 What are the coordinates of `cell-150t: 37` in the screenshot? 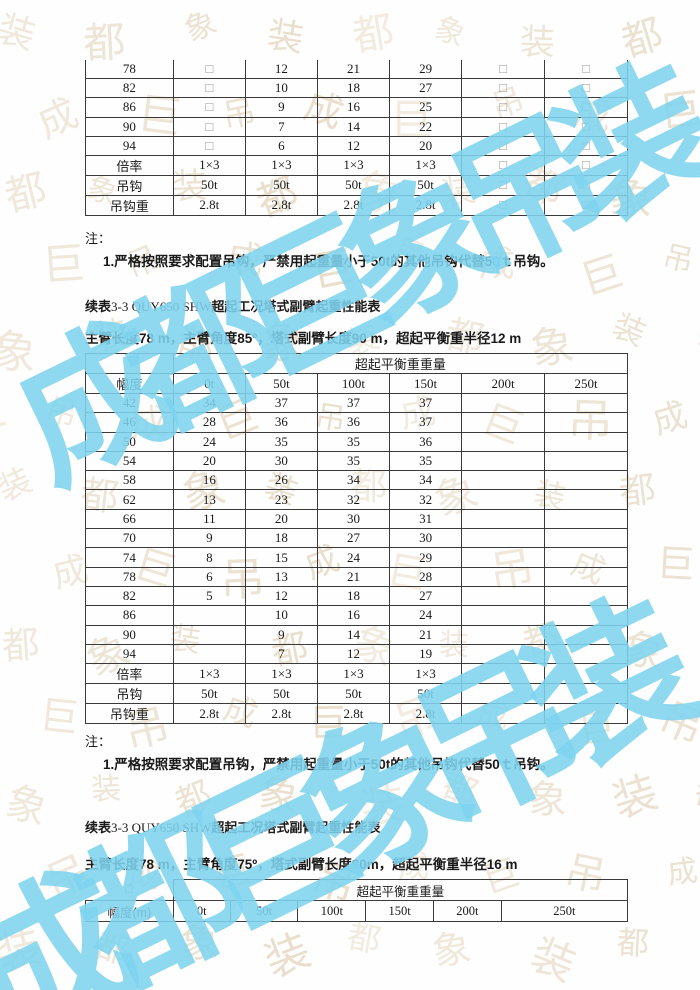 It's located at (426, 422).